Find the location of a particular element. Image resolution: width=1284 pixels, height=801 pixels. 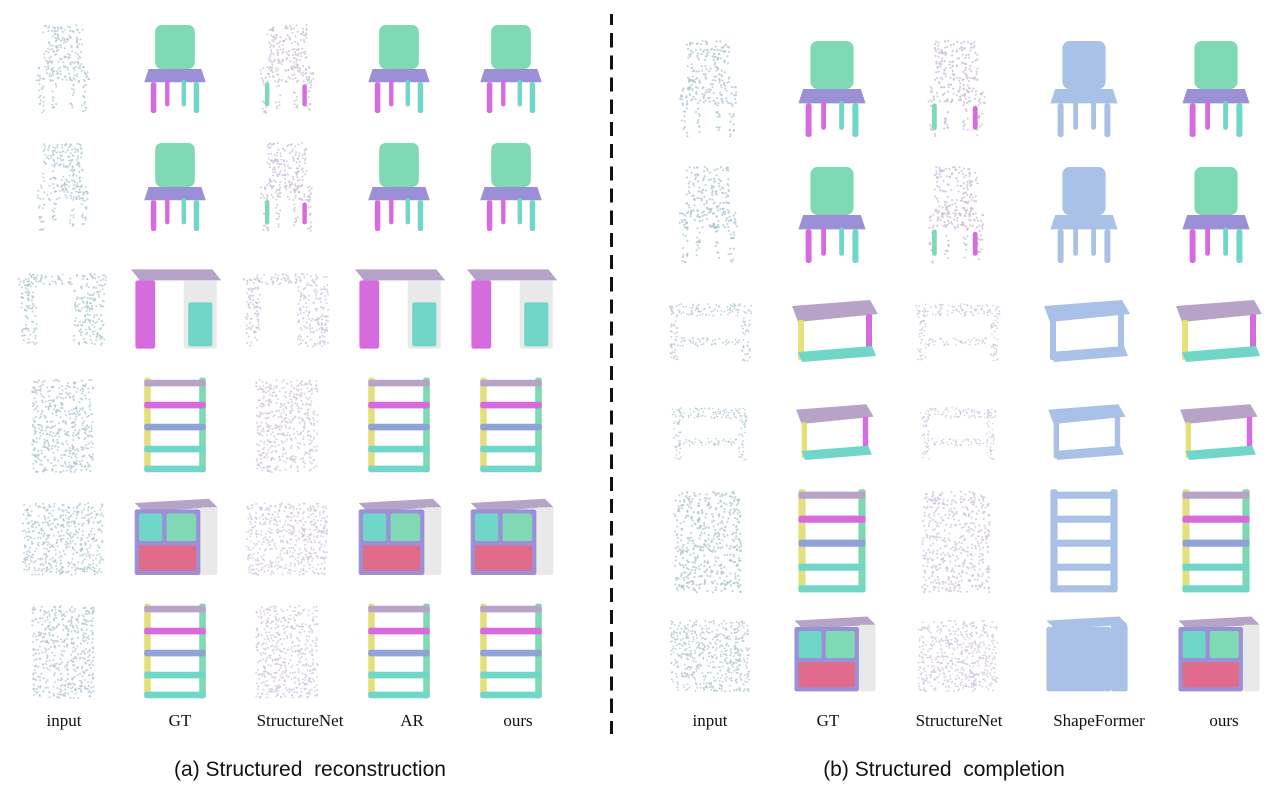

column-label-ar: AR is located at coordinates (412, 720).